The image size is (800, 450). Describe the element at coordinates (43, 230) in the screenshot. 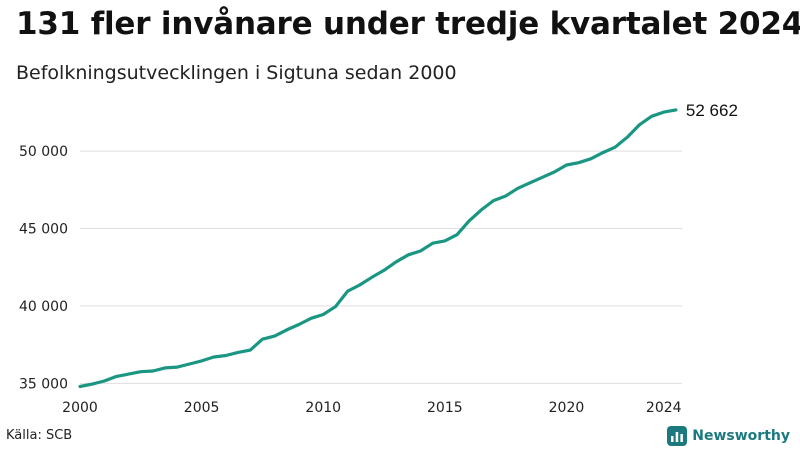

I see `y-tick-label: 45 000` at that location.